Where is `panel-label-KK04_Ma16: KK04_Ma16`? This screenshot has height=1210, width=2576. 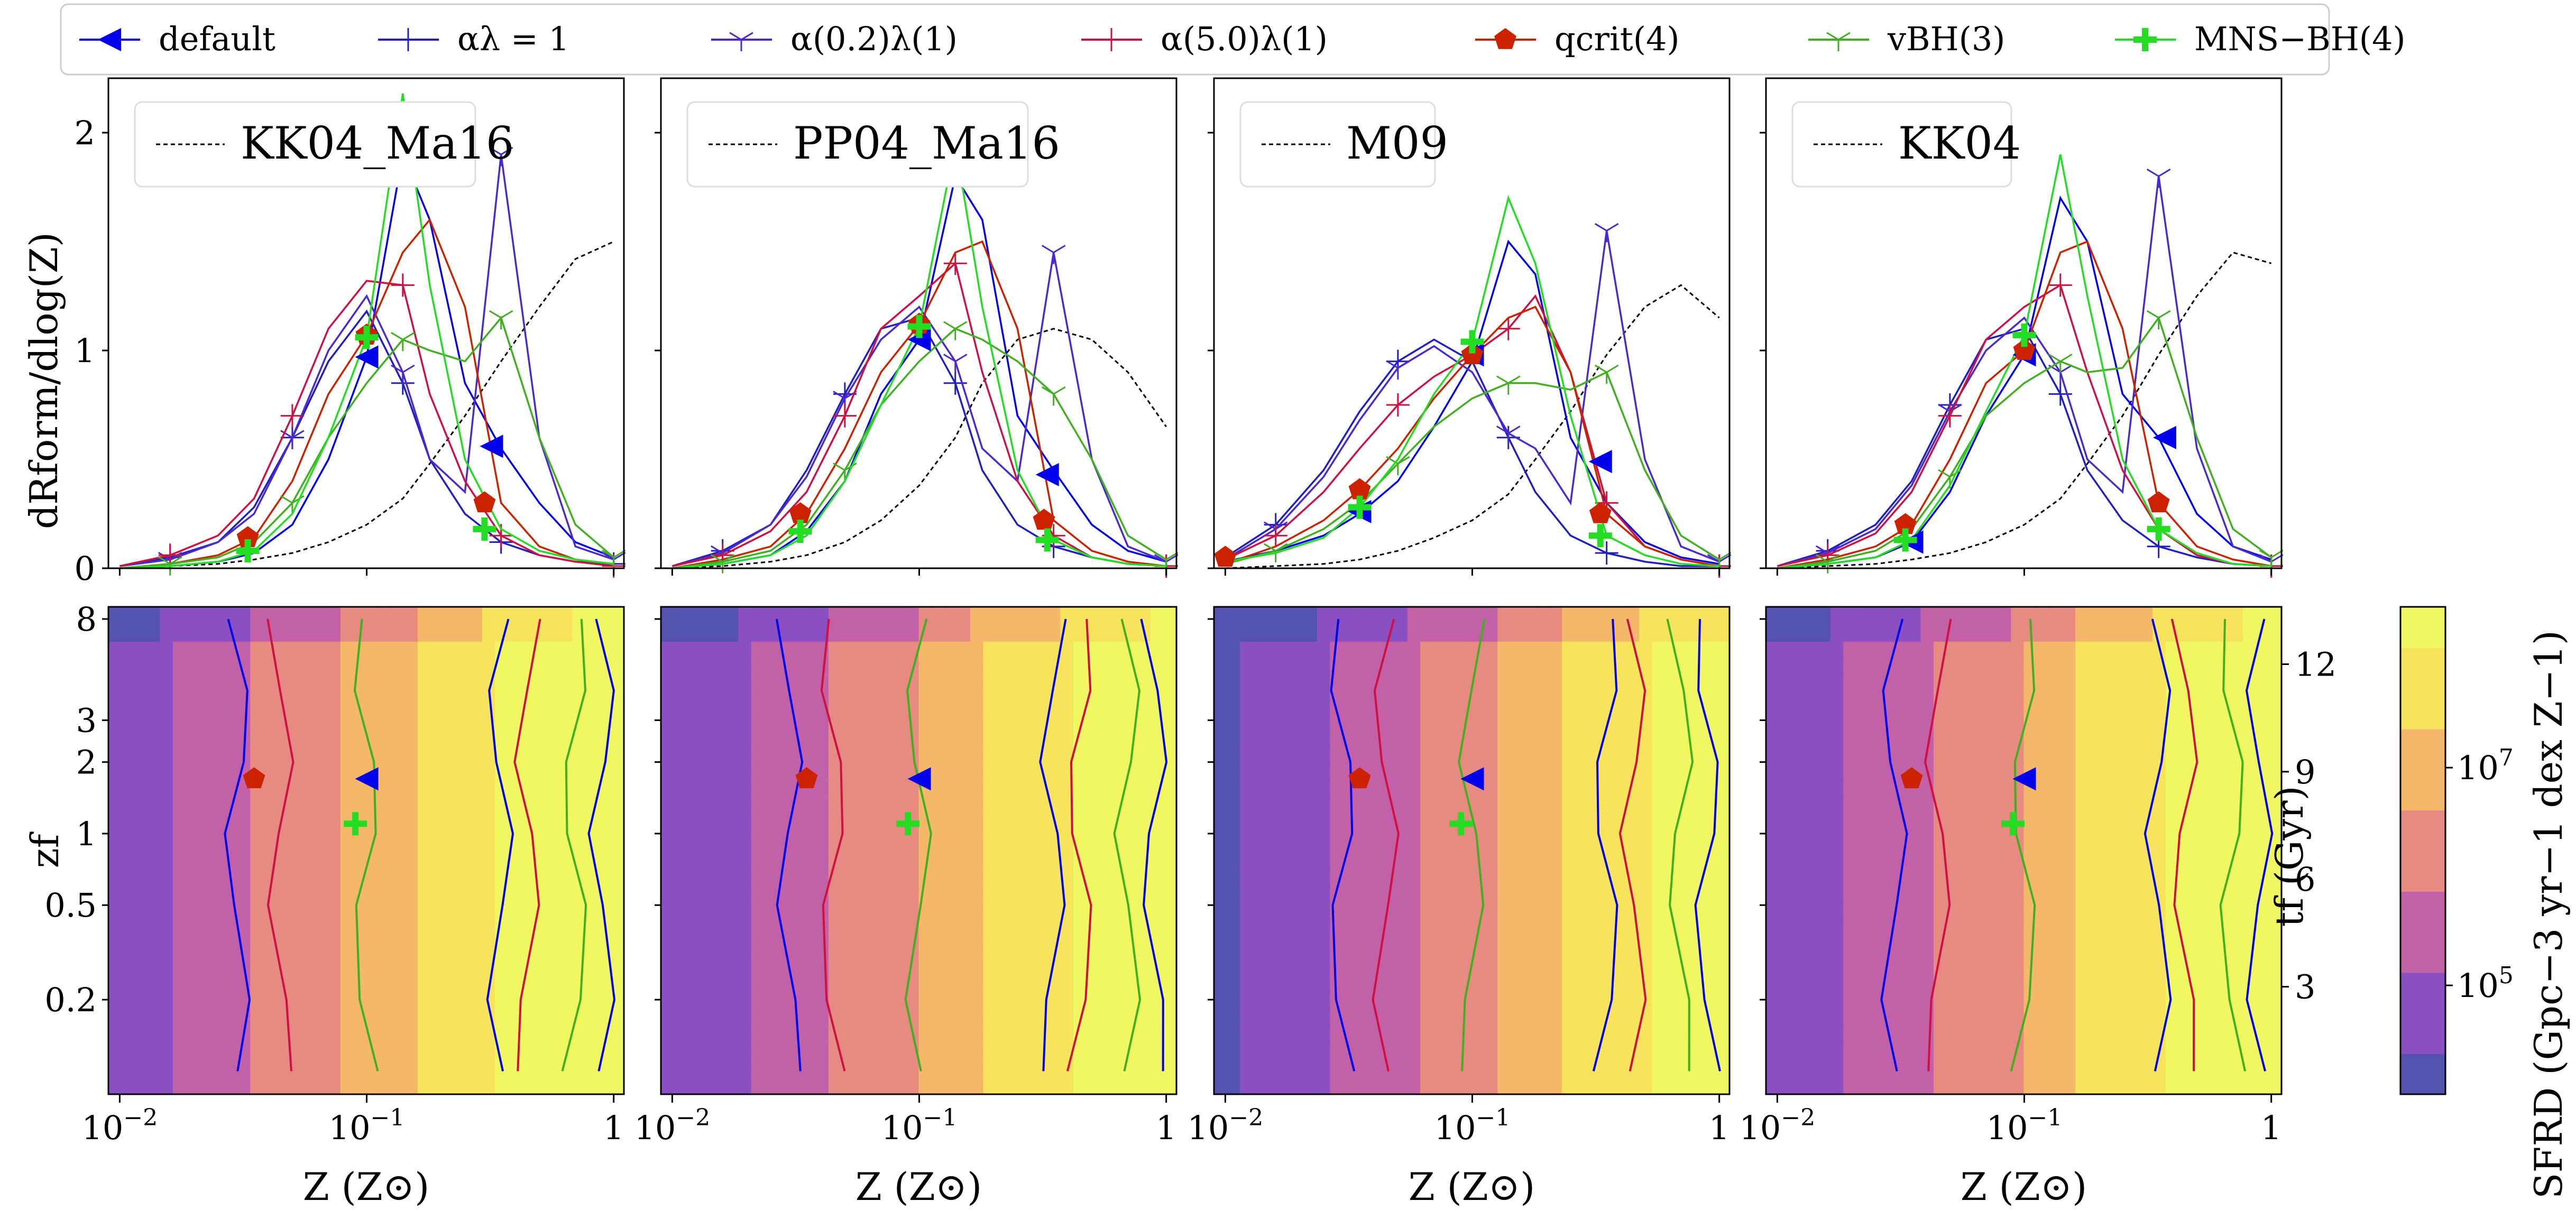 panel-label-KK04_Ma16: KK04_Ma16 is located at coordinates (377, 143).